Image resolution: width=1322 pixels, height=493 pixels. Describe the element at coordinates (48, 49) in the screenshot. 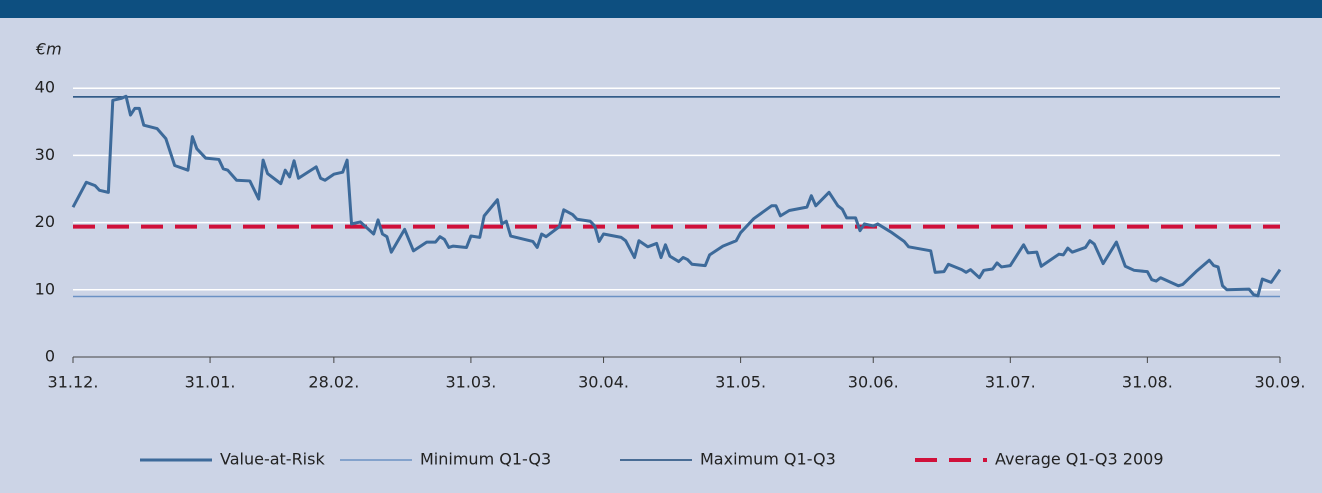

I see `y-axis-label: €m` at that location.